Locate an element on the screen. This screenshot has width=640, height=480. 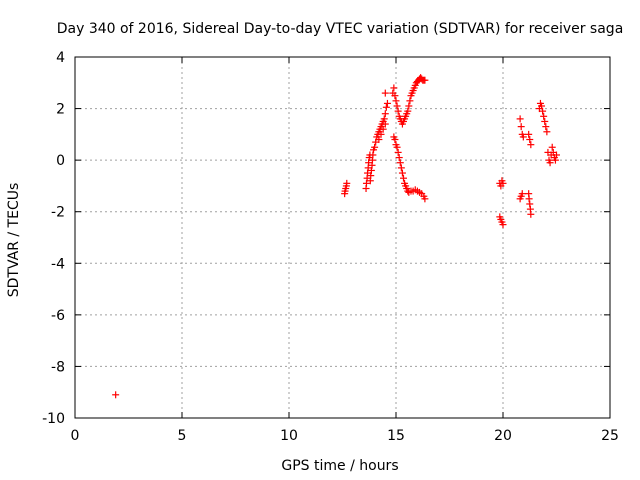
x-tick-label: 25 is located at coordinates (610, 436).